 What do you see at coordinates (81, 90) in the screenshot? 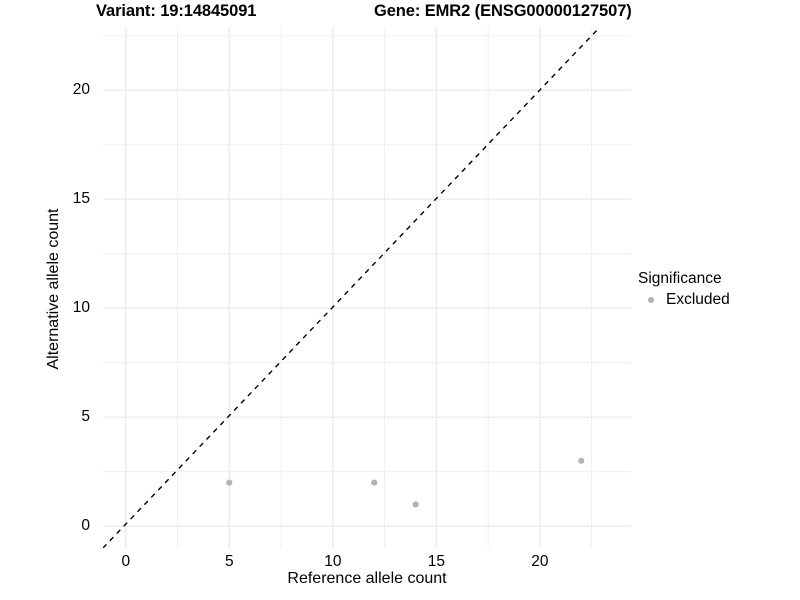
I see `y-tick-label: 20` at bounding box center [81, 90].